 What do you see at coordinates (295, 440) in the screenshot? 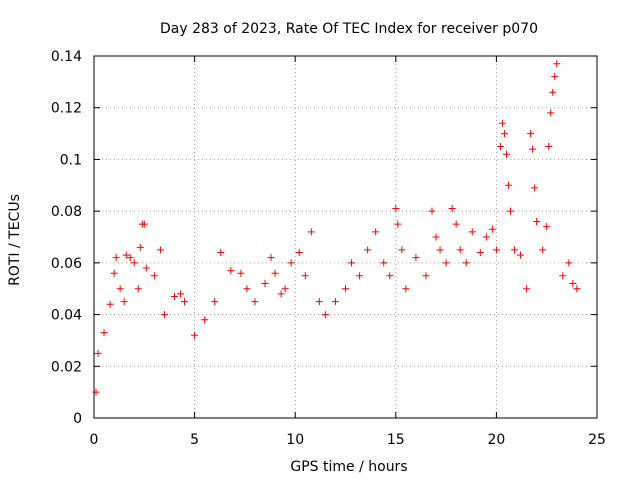
I see `x-tick-label: 10` at bounding box center [295, 440].